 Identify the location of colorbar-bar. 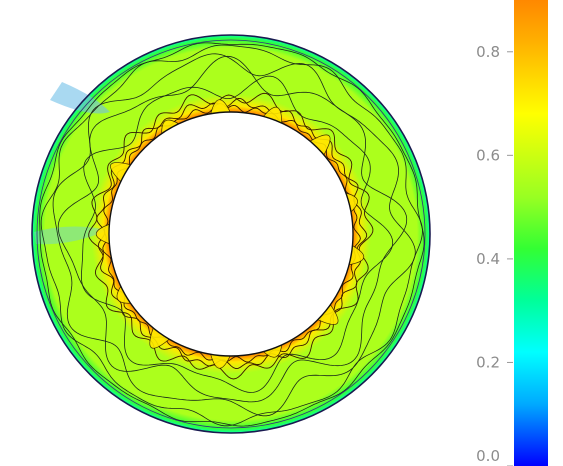
(531, 233).